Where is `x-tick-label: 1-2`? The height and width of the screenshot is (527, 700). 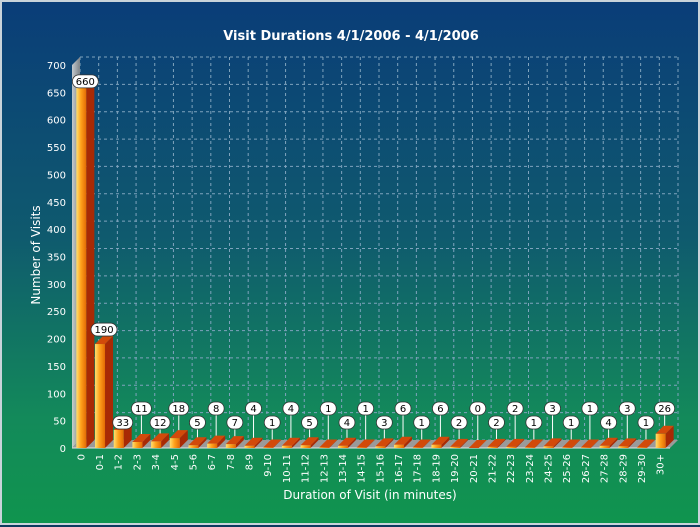 x-tick-label: 1-2 is located at coordinates (119, 462).